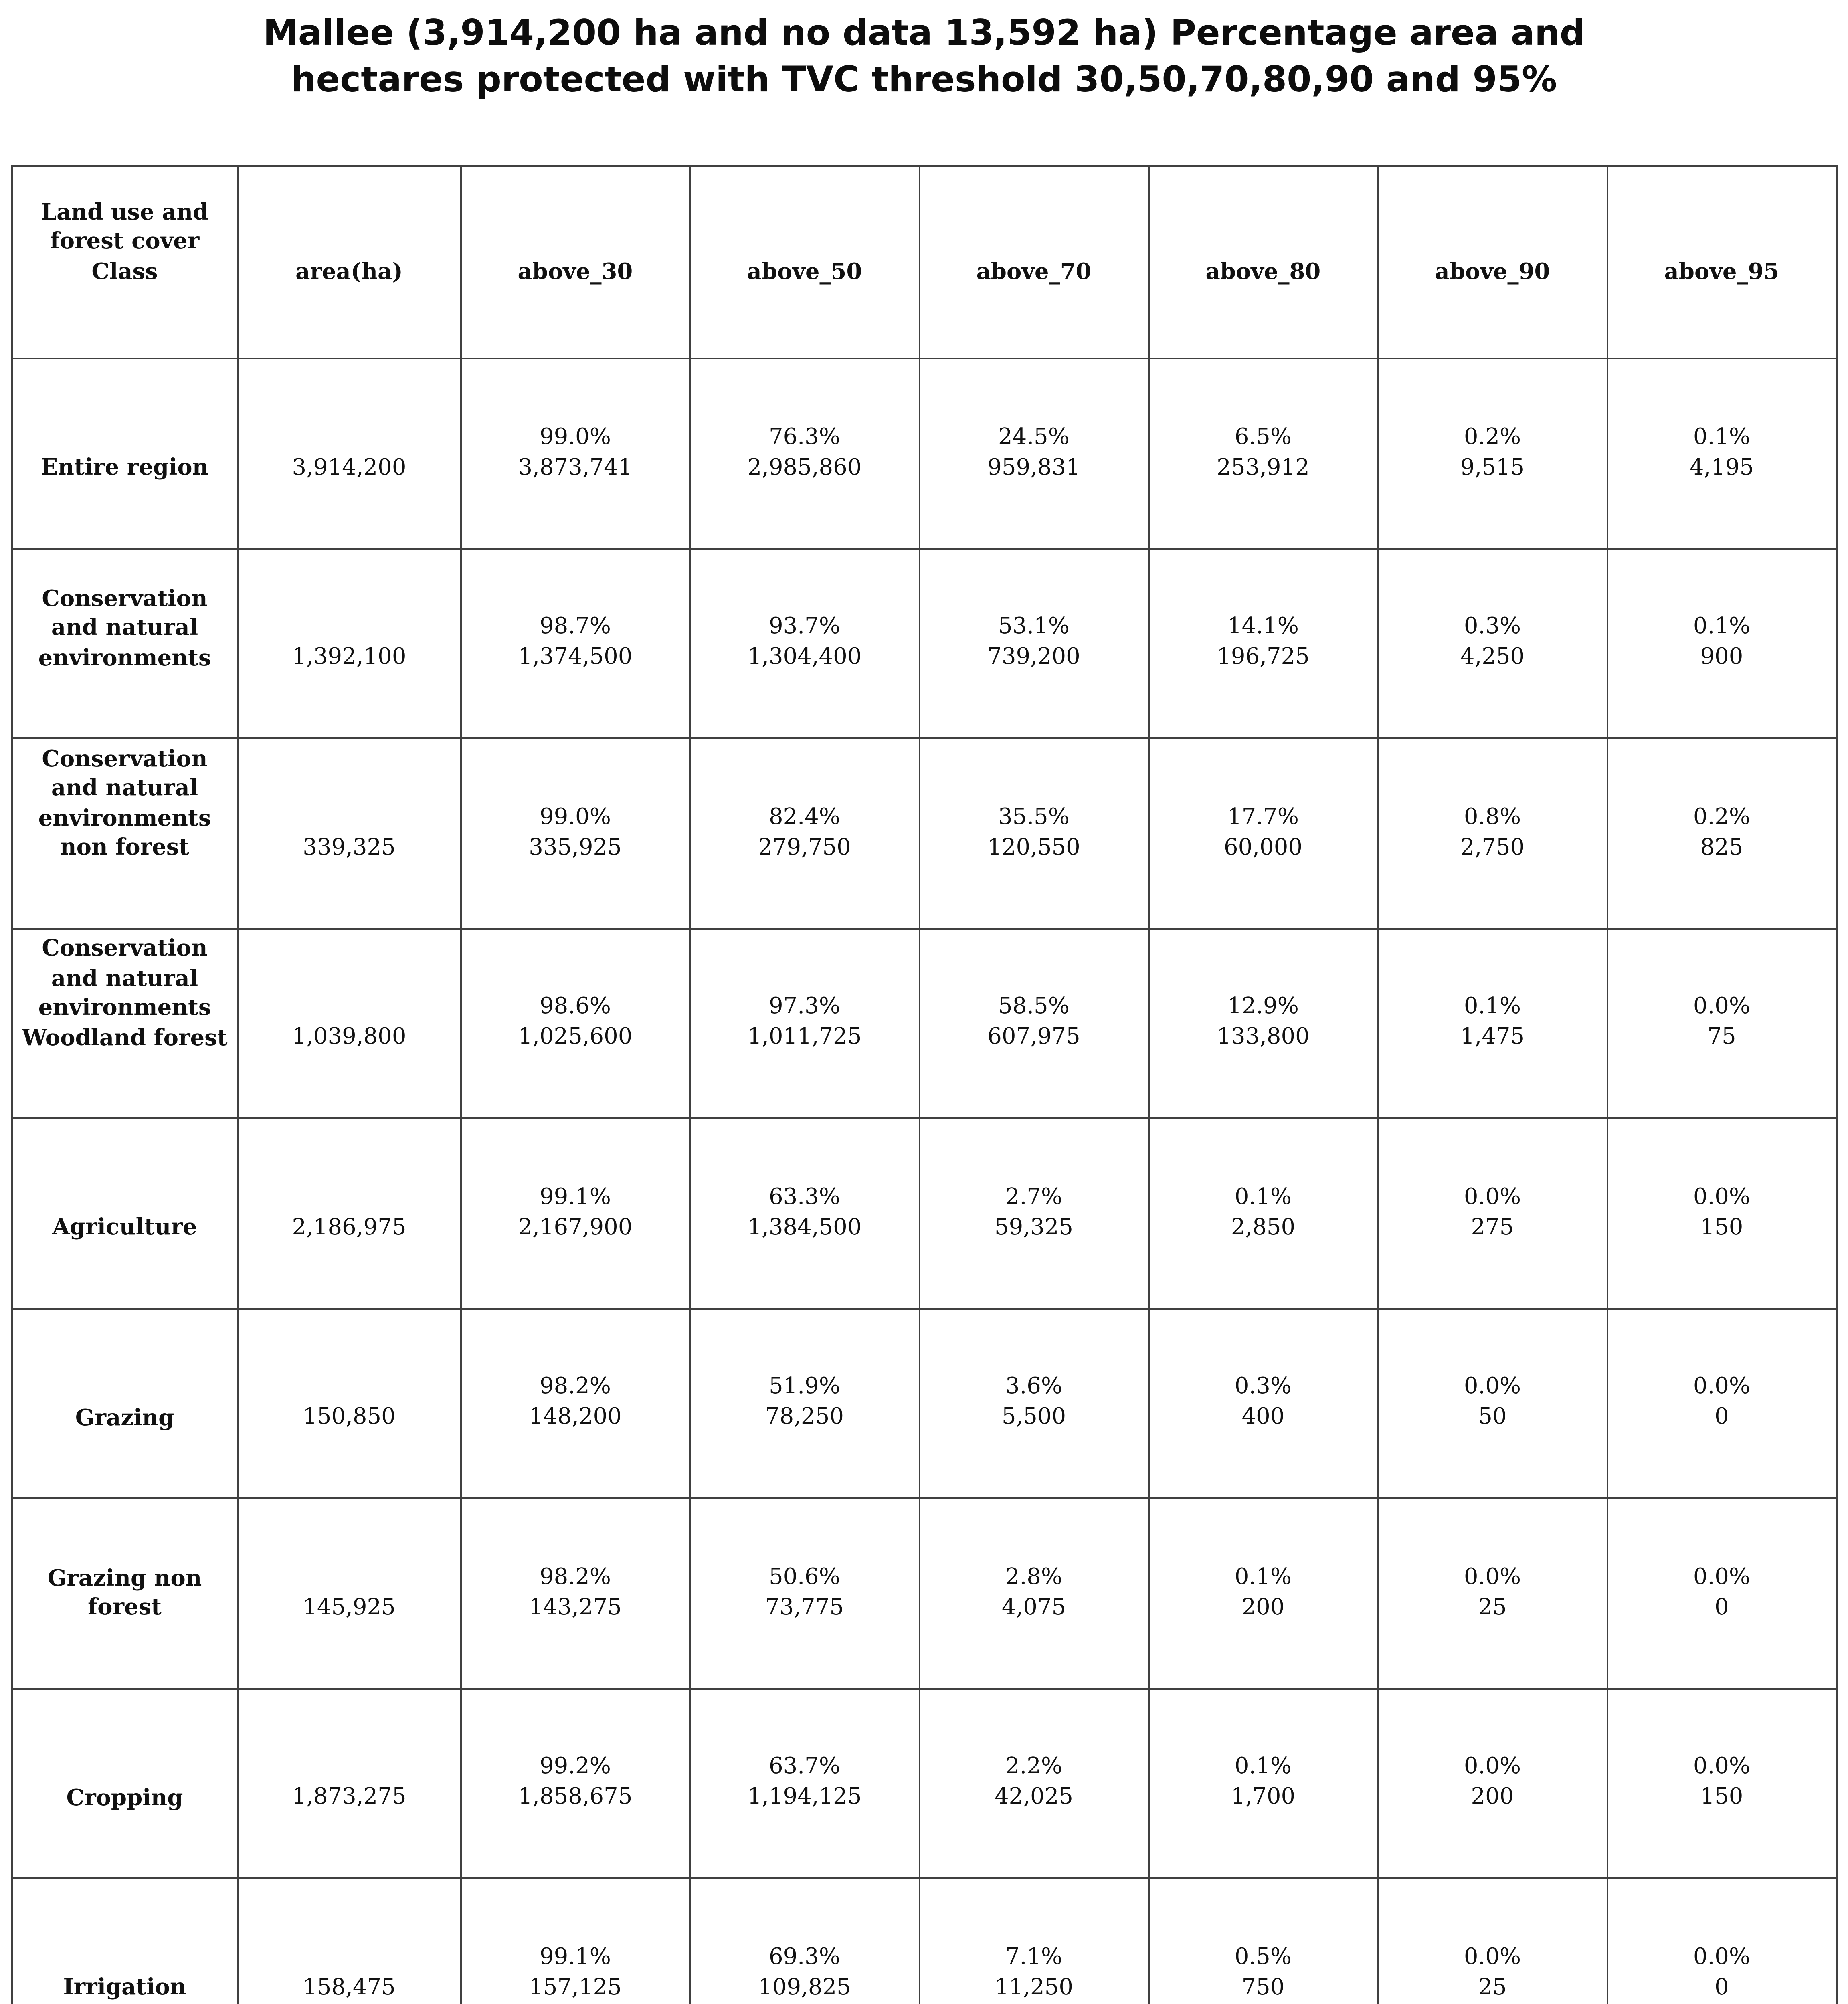 This screenshot has height=2004, width=1848. I want to click on threshold-cell: 2.8% 4,075, so click(1033, 1593).